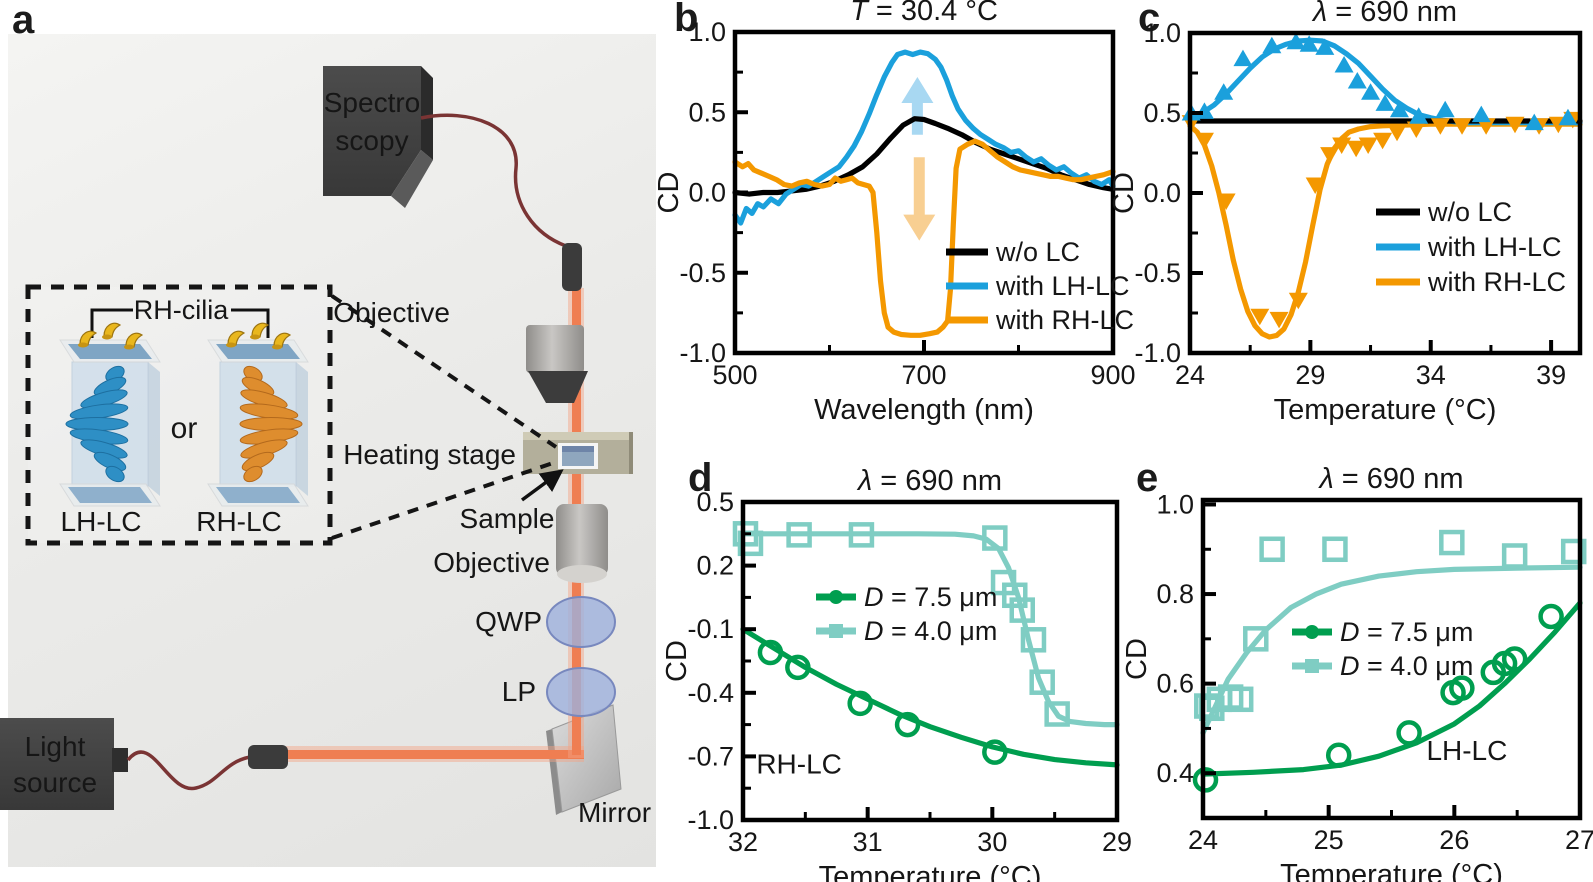  I want to click on sample-arrow, so click(542, 485).